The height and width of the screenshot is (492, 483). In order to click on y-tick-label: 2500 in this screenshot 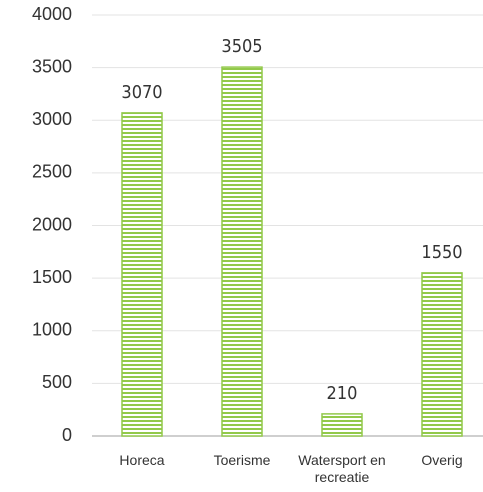, I will do `click(52, 172)`.